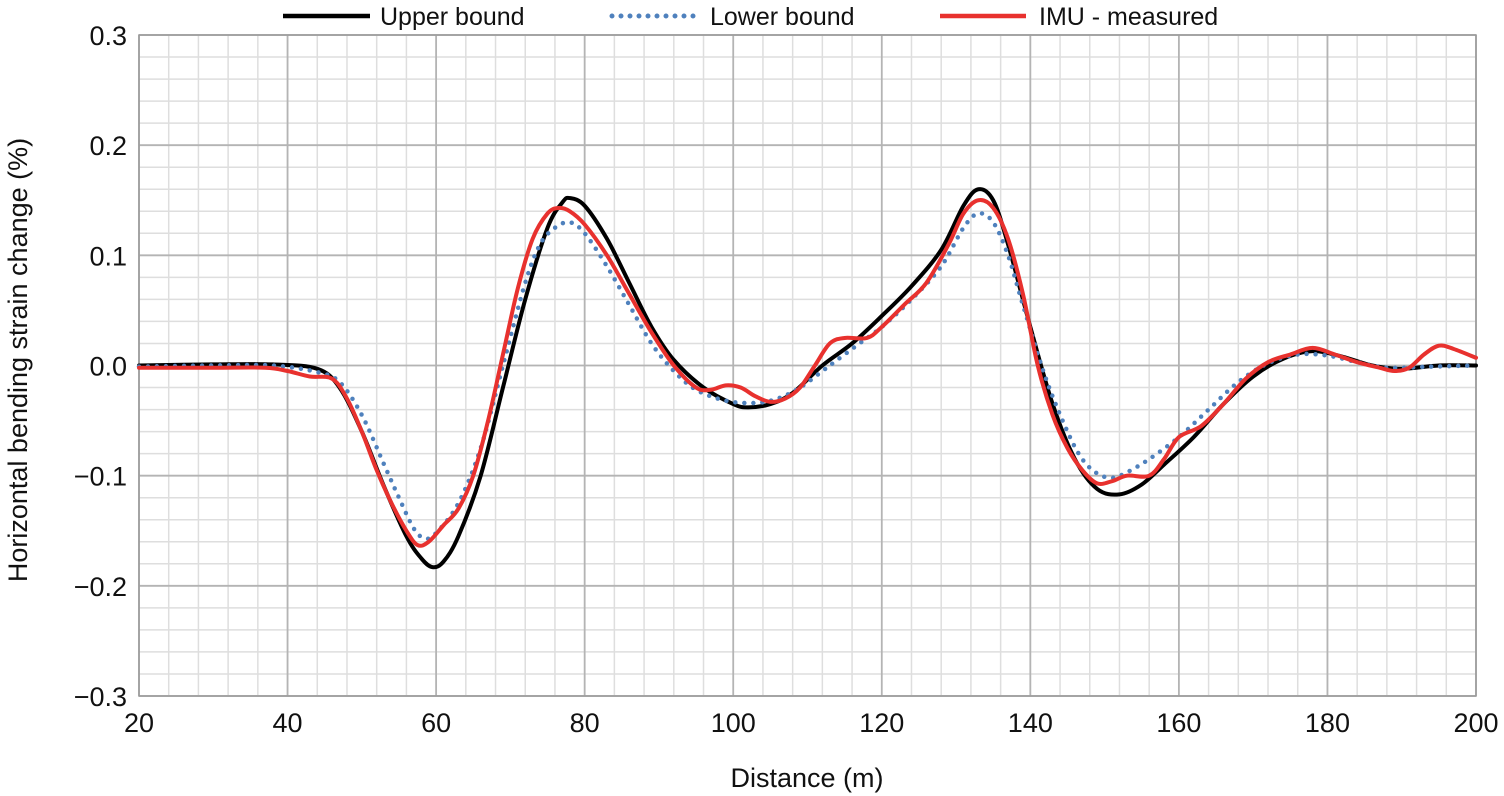  What do you see at coordinates (100, 587) in the screenshot?
I see `y-tick-label: −0.2` at bounding box center [100, 587].